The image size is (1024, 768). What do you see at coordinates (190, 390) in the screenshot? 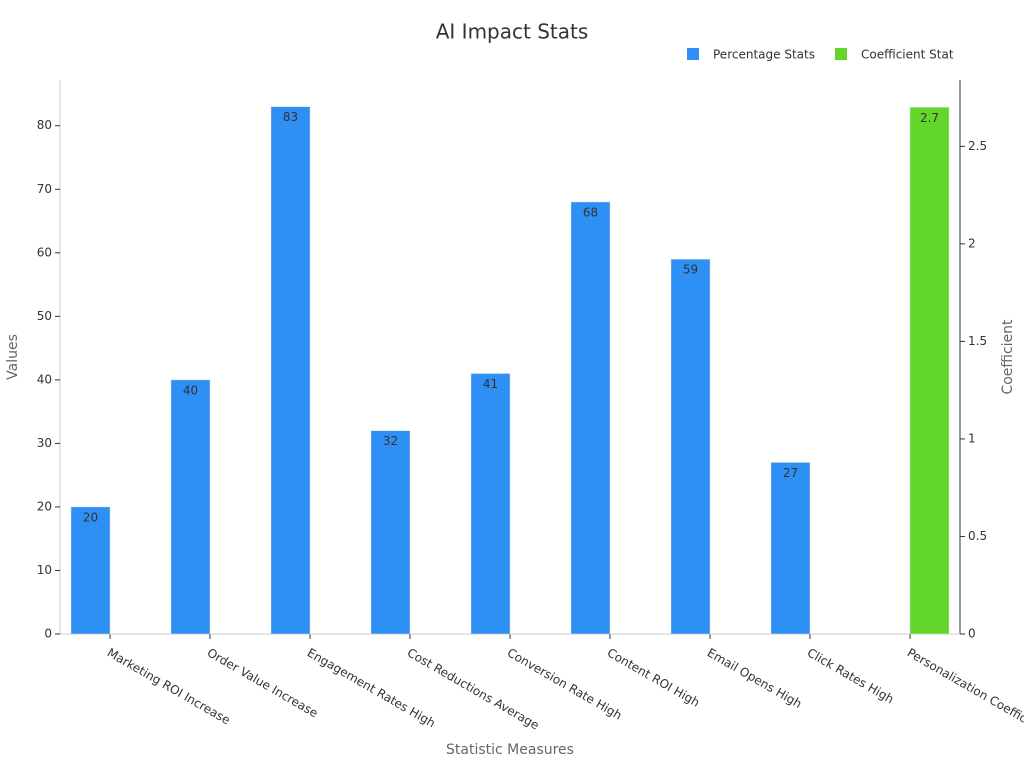
I see `data-label: 40` at bounding box center [190, 390].